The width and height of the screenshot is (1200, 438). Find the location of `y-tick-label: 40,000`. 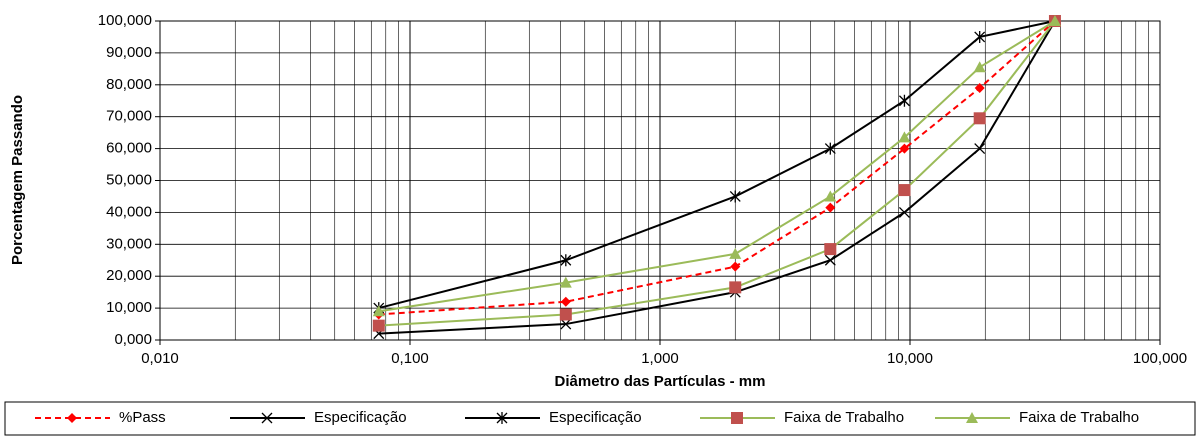

y-tick-label: 40,000 is located at coordinates (129, 211).